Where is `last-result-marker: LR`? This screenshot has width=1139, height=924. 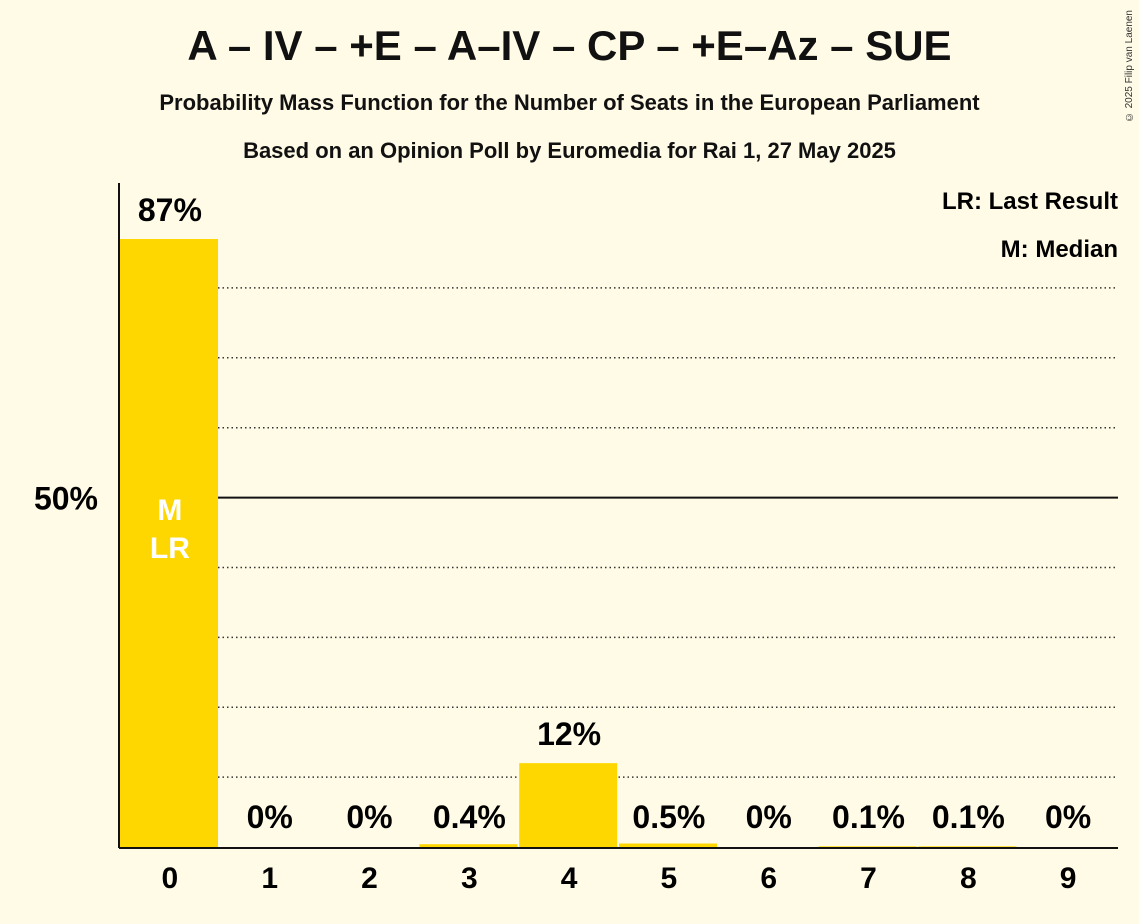
last-result-marker: LR is located at coordinates (170, 548).